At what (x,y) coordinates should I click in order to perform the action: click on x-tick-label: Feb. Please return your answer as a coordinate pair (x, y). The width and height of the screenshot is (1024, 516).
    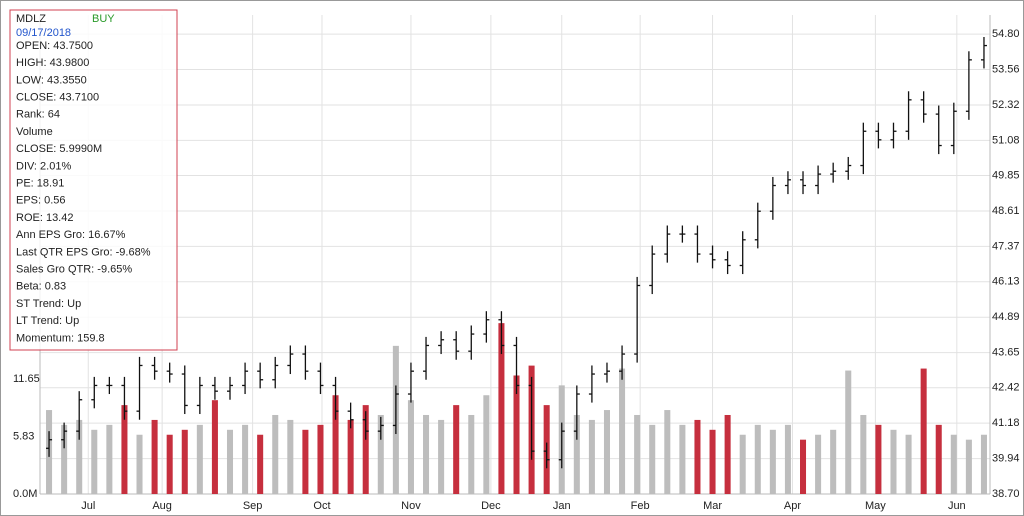
    Looking at the image, I should click on (640, 506).